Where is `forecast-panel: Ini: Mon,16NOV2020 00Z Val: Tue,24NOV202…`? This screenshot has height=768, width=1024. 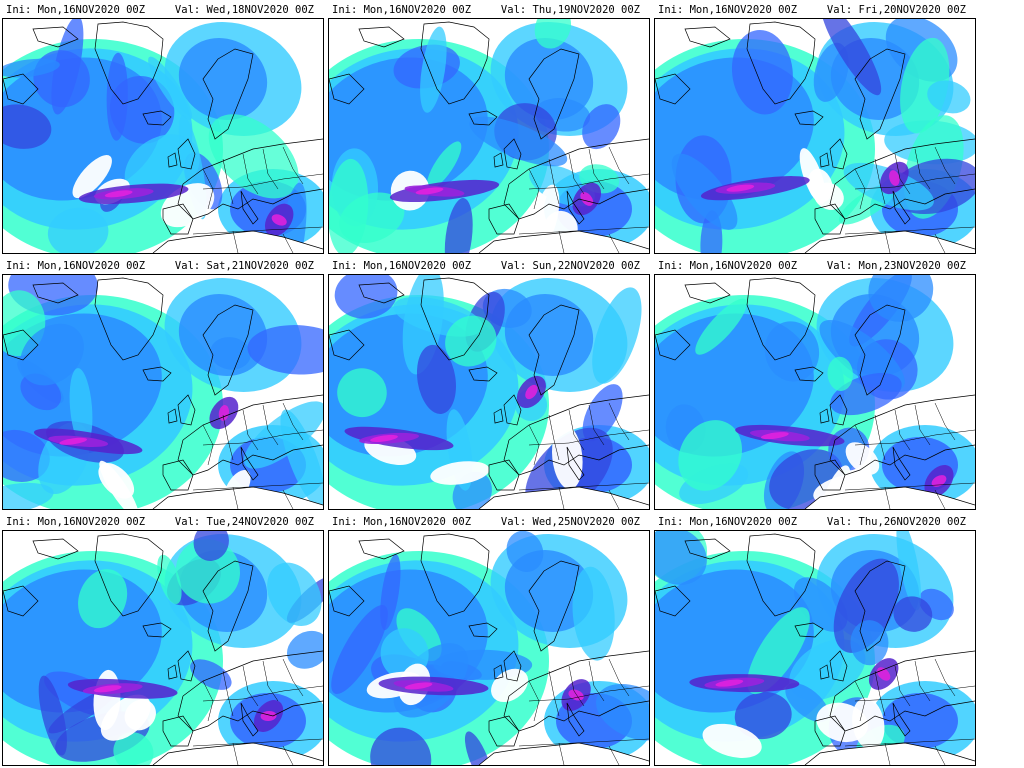 forecast-panel: Ini: Mon,16NOV2020 00Z Val: Tue,24NOV202… is located at coordinates (163, 640).